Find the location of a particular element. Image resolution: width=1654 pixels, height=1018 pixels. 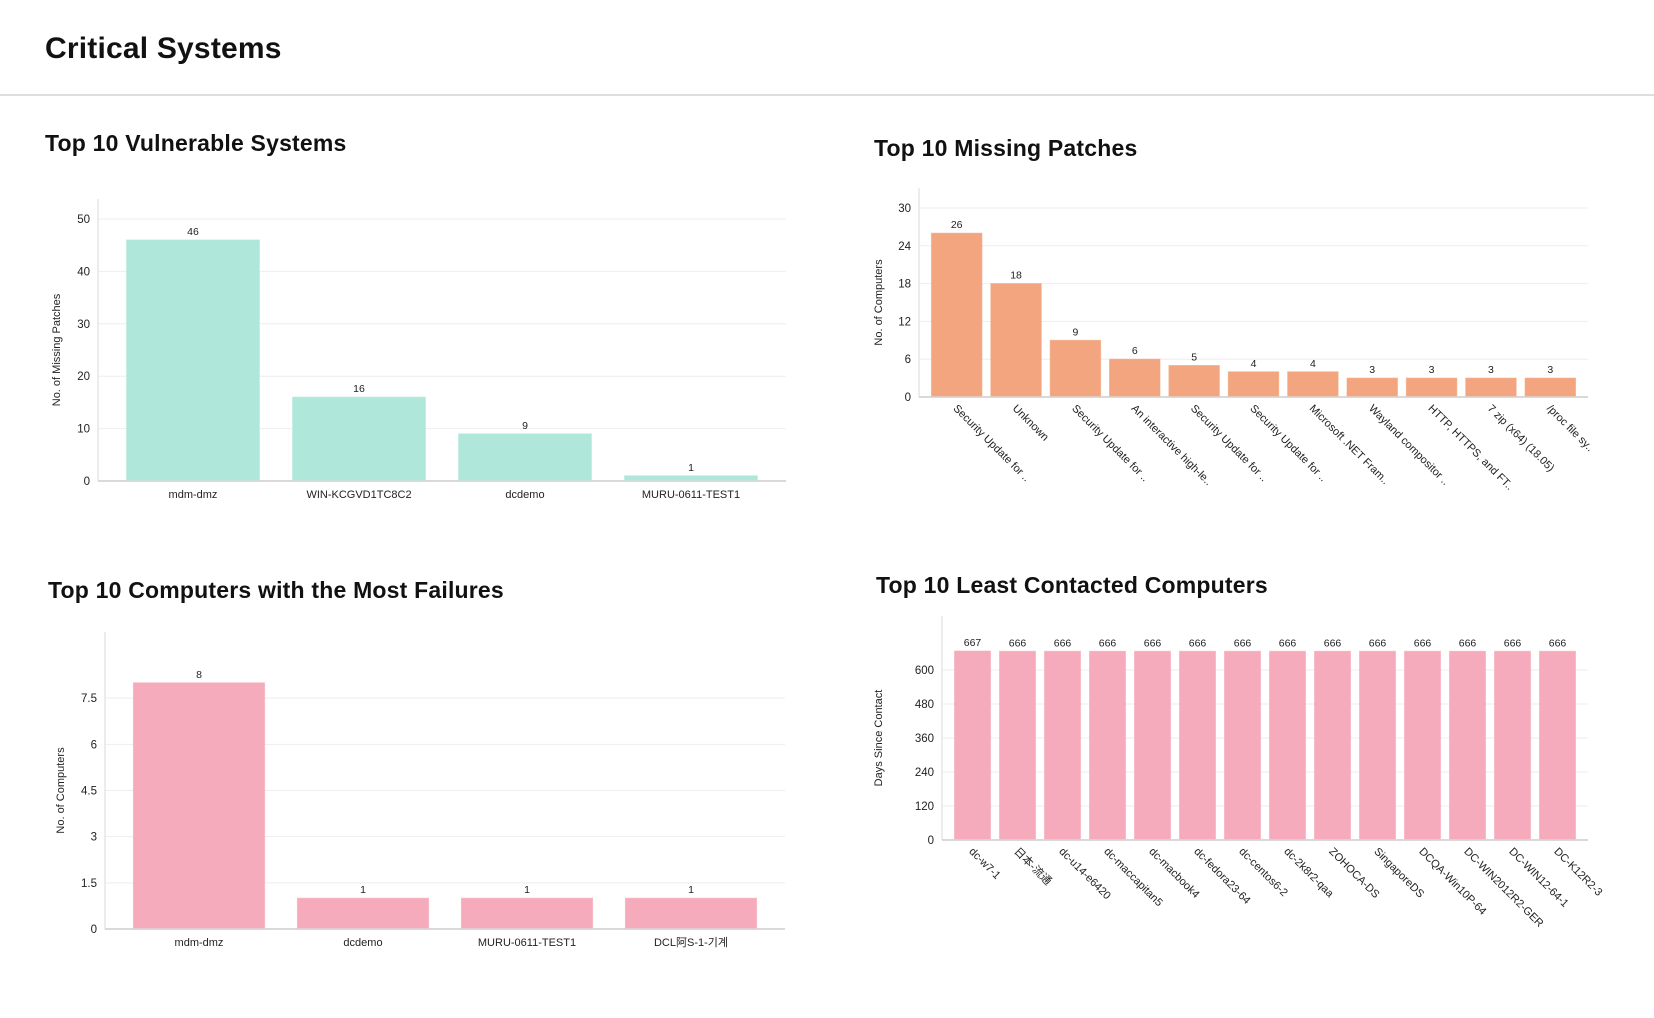

y-tick-label: 18 is located at coordinates (904, 285).